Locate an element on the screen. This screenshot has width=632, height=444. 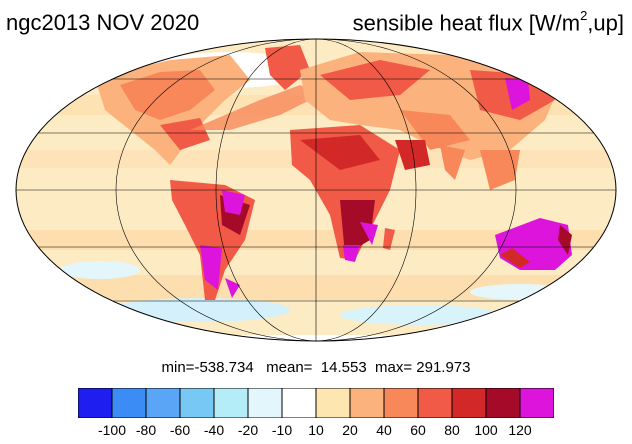
colorbar is located at coordinates (316, 403).